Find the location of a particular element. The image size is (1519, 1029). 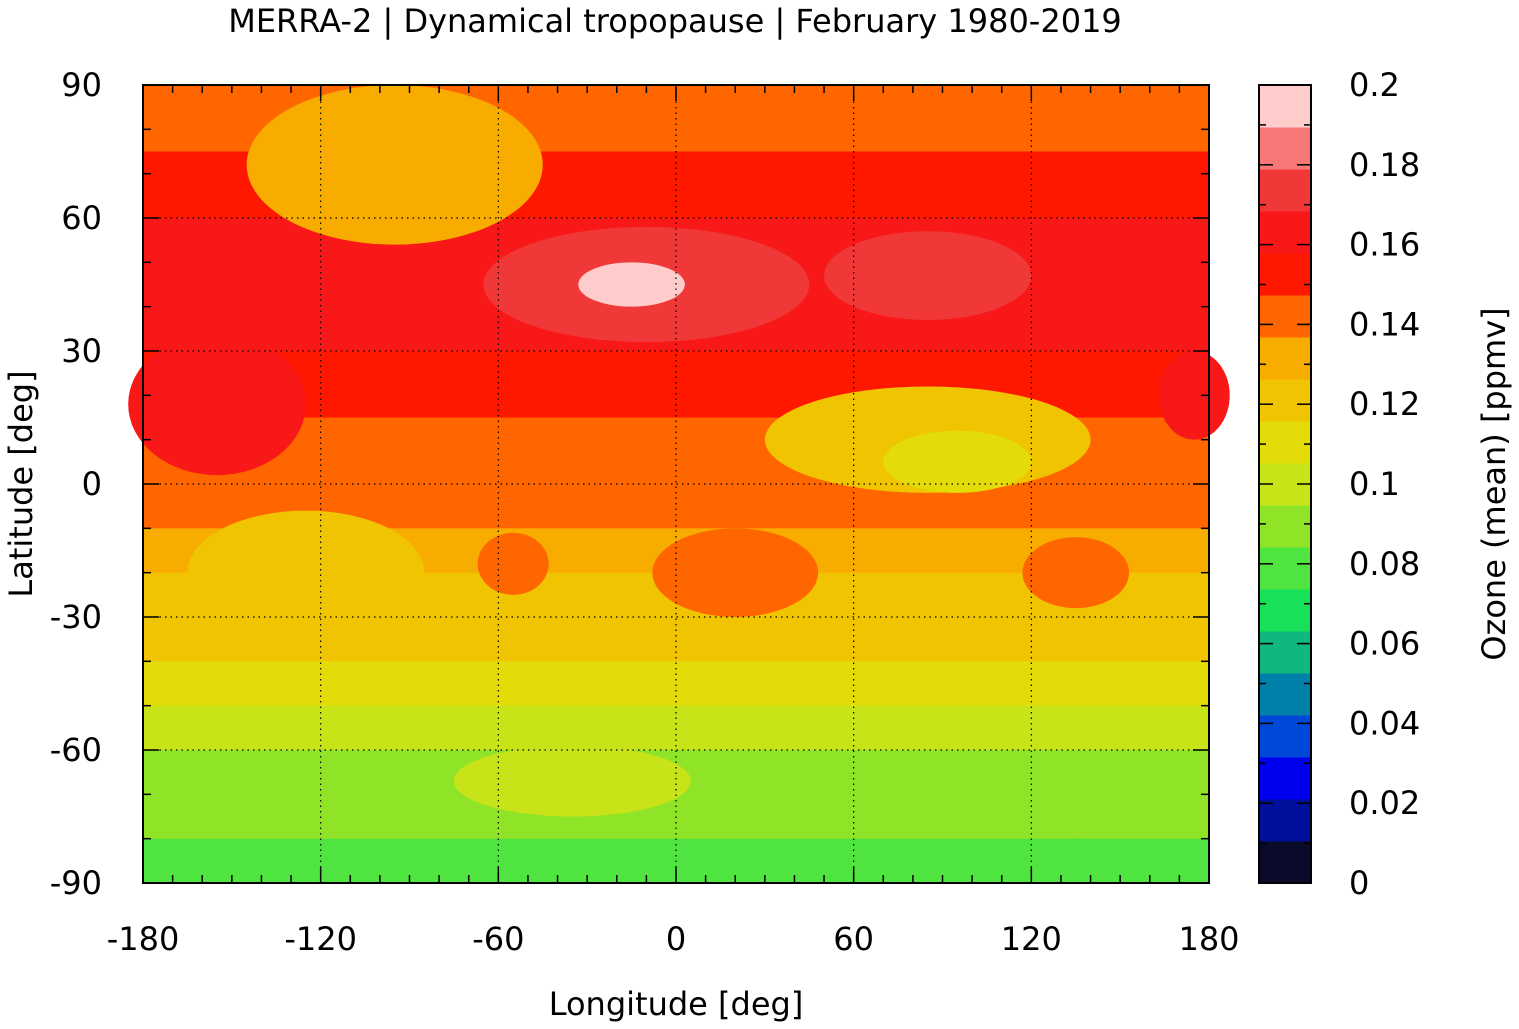

colorbar-frame is located at coordinates (1285, 484).